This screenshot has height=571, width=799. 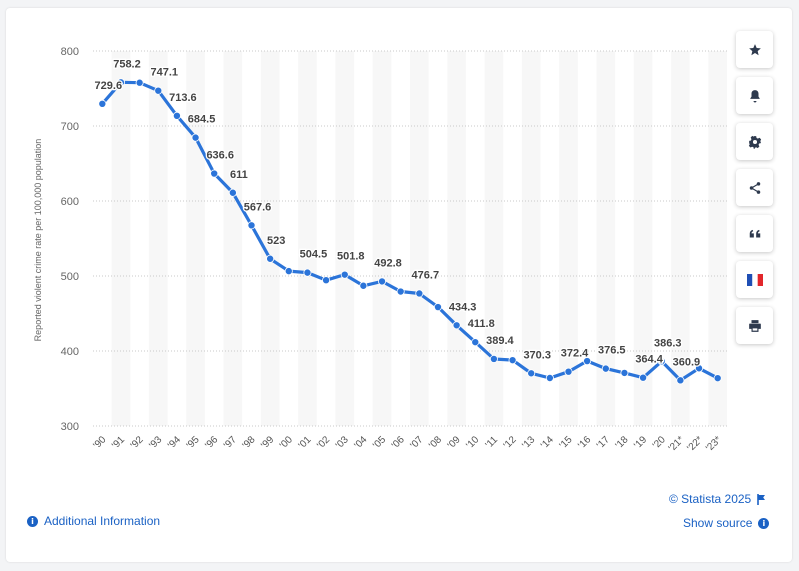 I want to click on x-tick-label: '18, so click(x=622, y=442).